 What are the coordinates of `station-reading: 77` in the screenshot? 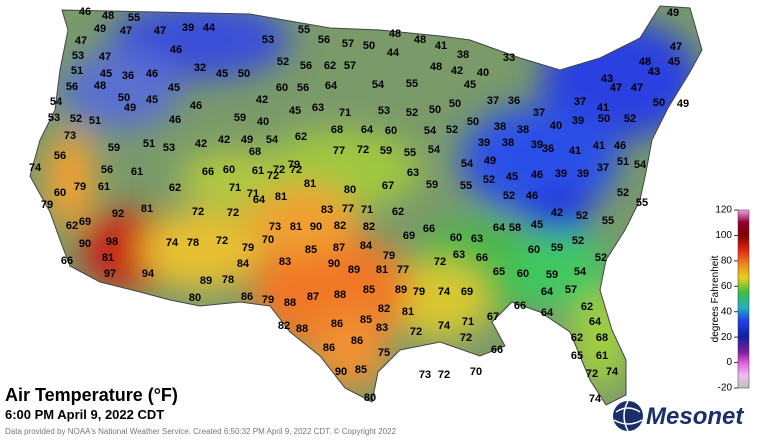 It's located at (348, 209).